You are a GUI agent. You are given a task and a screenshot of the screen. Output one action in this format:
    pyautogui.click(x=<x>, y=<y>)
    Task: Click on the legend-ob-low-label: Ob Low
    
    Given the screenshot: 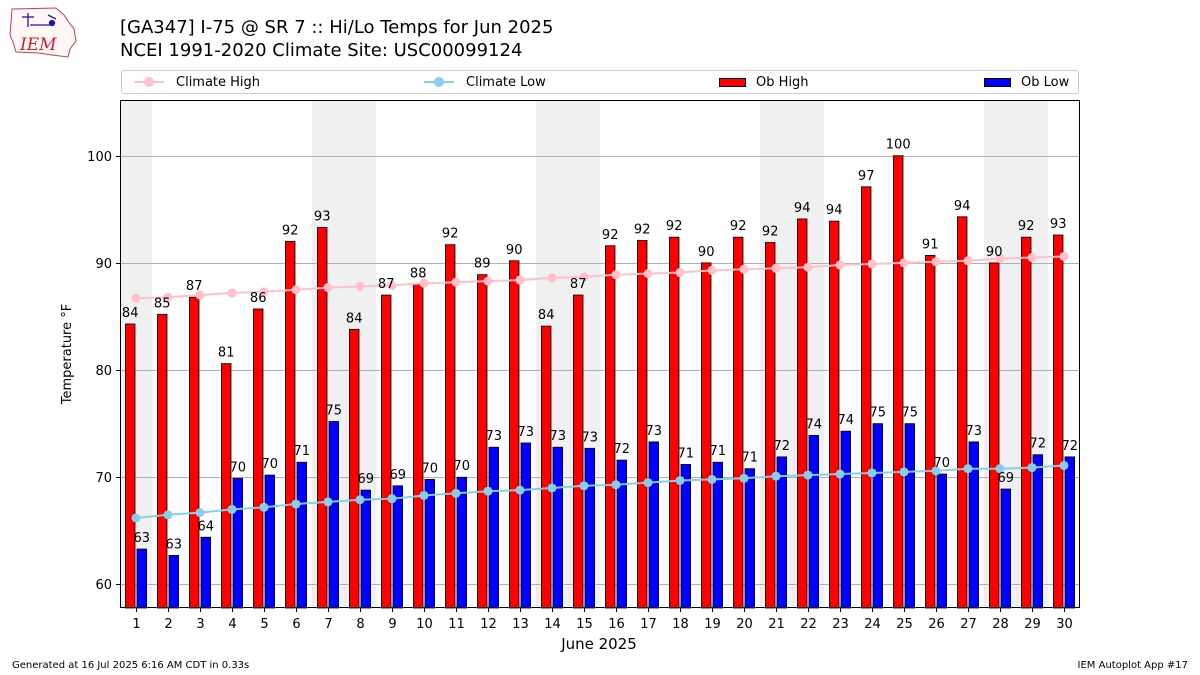 What is the action you would take?
    pyautogui.click(x=1045, y=82)
    